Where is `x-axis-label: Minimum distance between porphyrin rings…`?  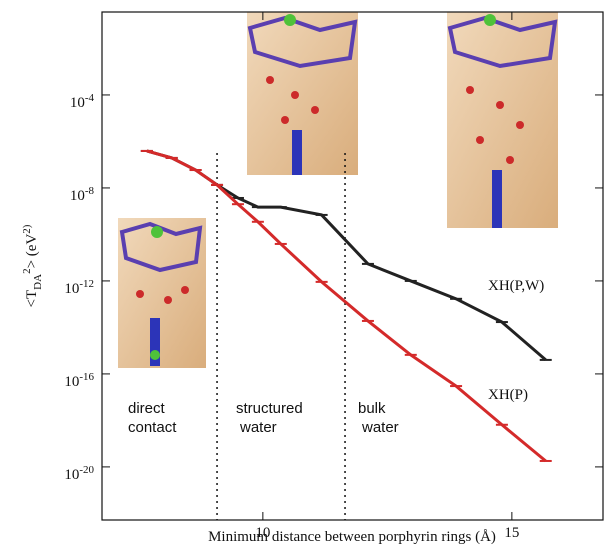 x-axis-label: Minimum distance between porphyrin rings… is located at coordinates (352, 537).